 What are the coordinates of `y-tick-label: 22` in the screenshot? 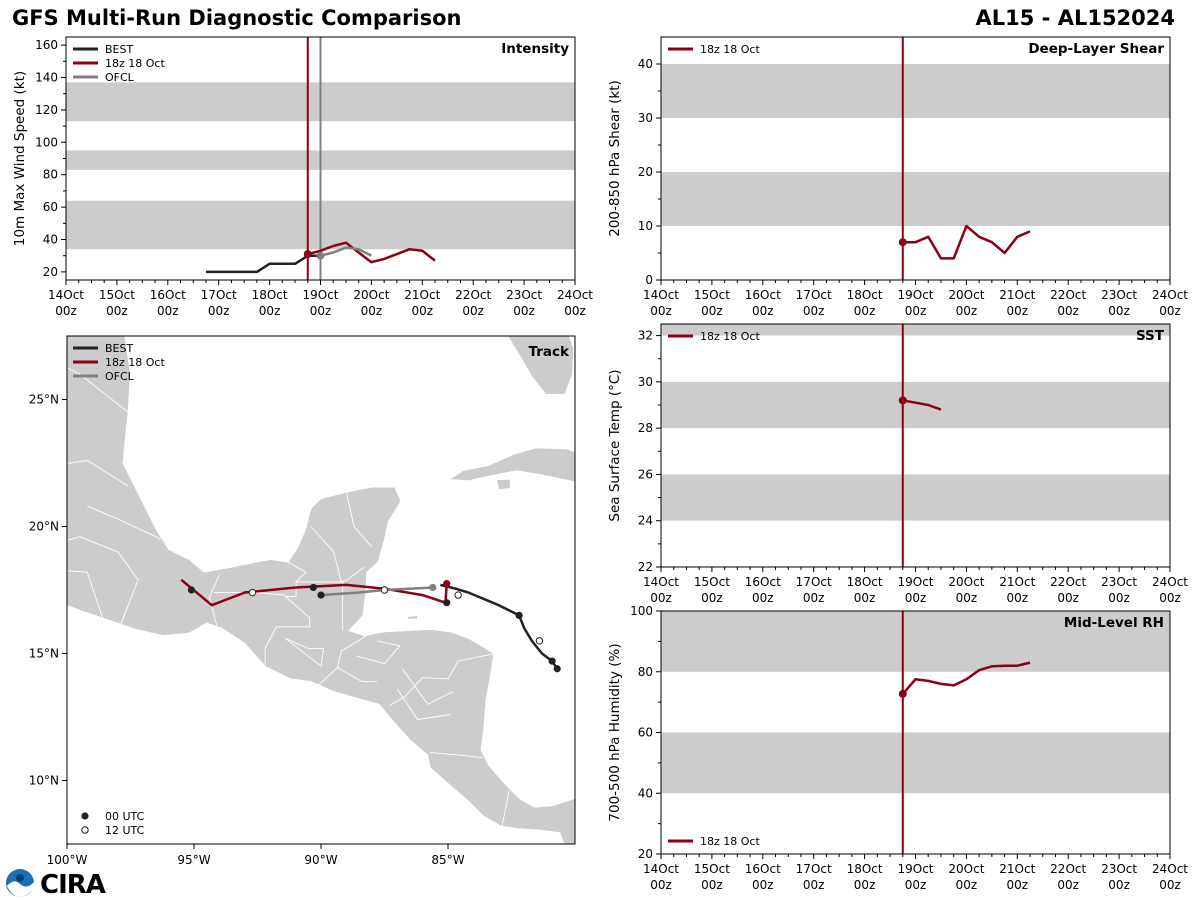 It's located at (645, 567).